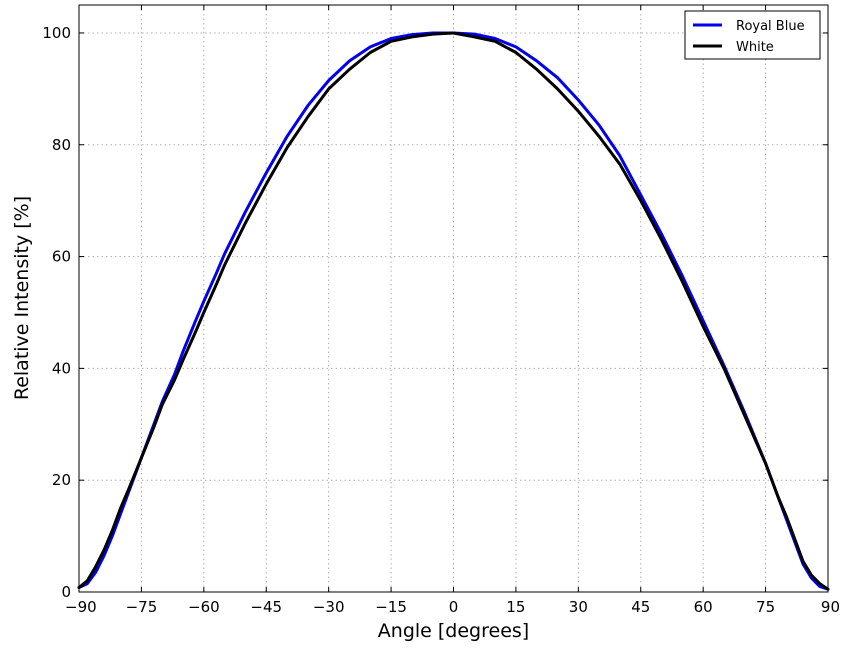 The width and height of the screenshot is (845, 649). What do you see at coordinates (142, 607) in the screenshot?
I see `x-tick-label: −75` at bounding box center [142, 607].